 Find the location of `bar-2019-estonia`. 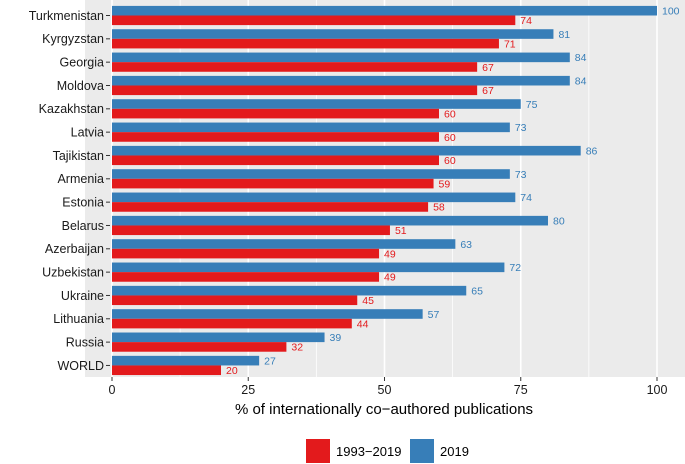

bar-2019-estonia is located at coordinates (314, 197).